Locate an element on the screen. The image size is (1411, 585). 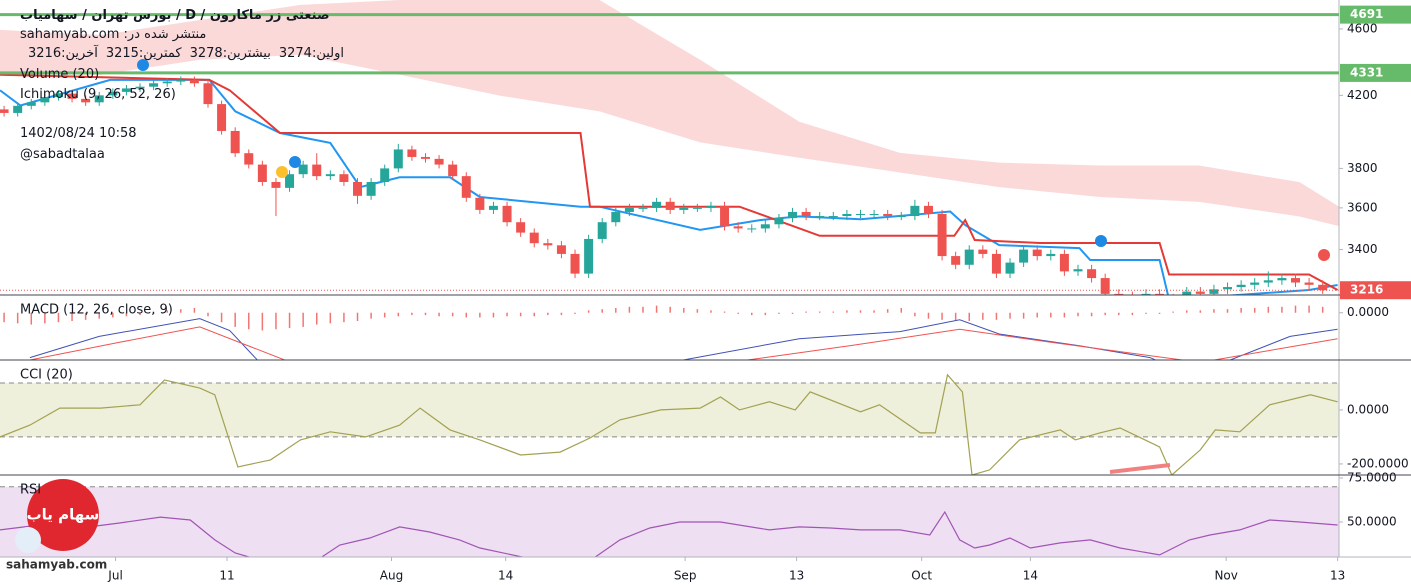
watermark: sahamyab.com is located at coordinates (56, 565).